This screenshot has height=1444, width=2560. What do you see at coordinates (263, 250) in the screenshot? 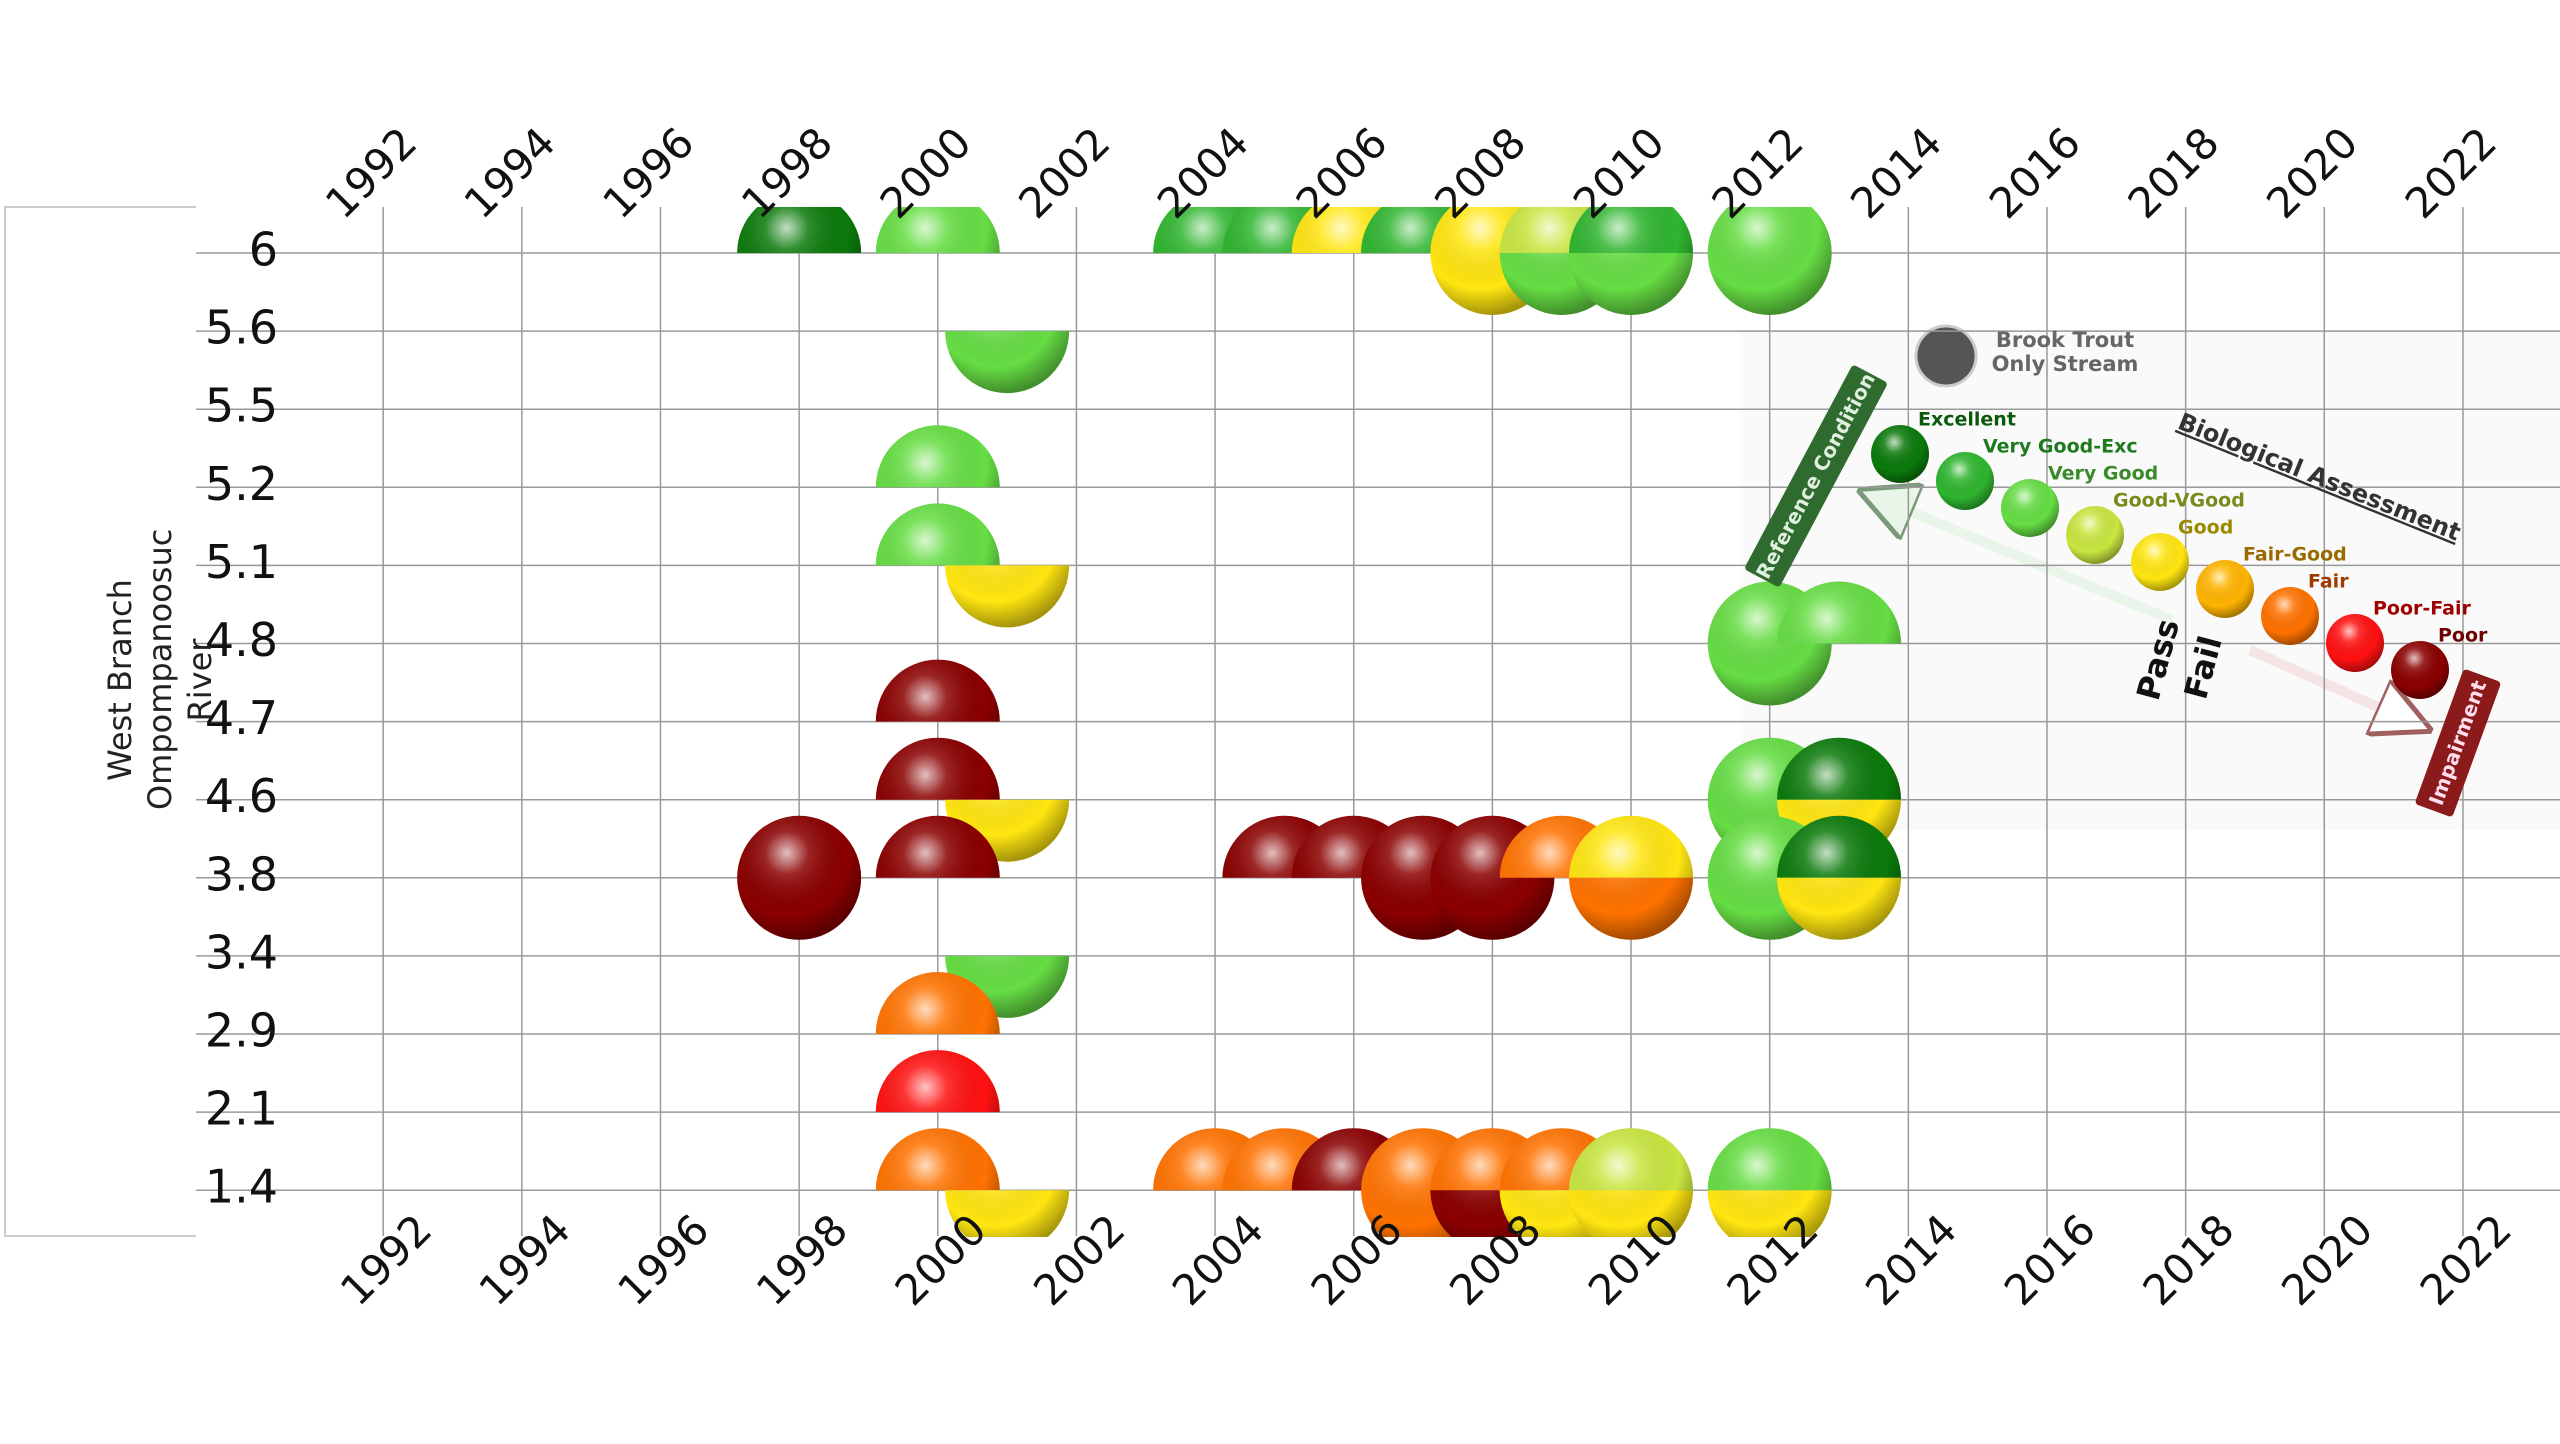
I see `y-tick-label: 6` at bounding box center [263, 250].